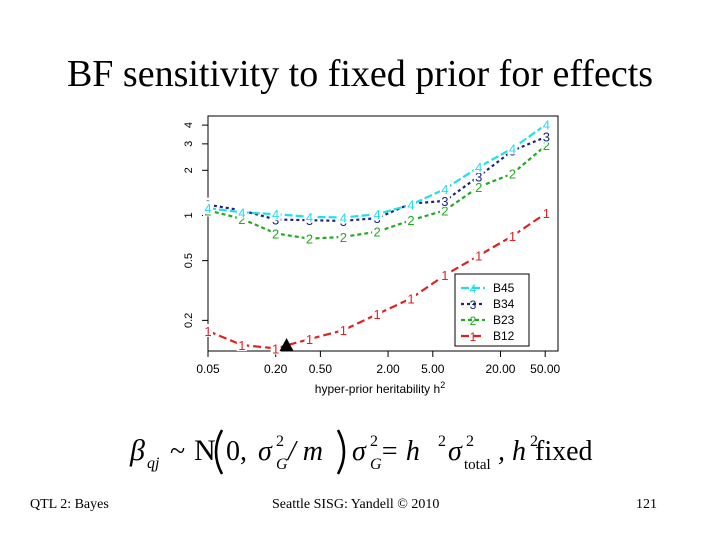  I want to click on formula-zero: 0,, so click(236, 451).